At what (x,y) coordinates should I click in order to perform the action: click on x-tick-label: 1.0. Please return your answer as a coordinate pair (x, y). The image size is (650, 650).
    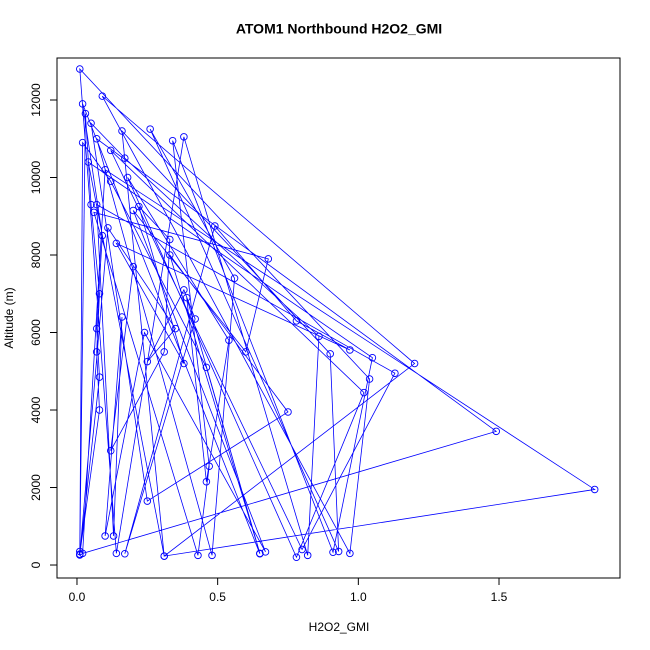
    Looking at the image, I should click on (358, 597).